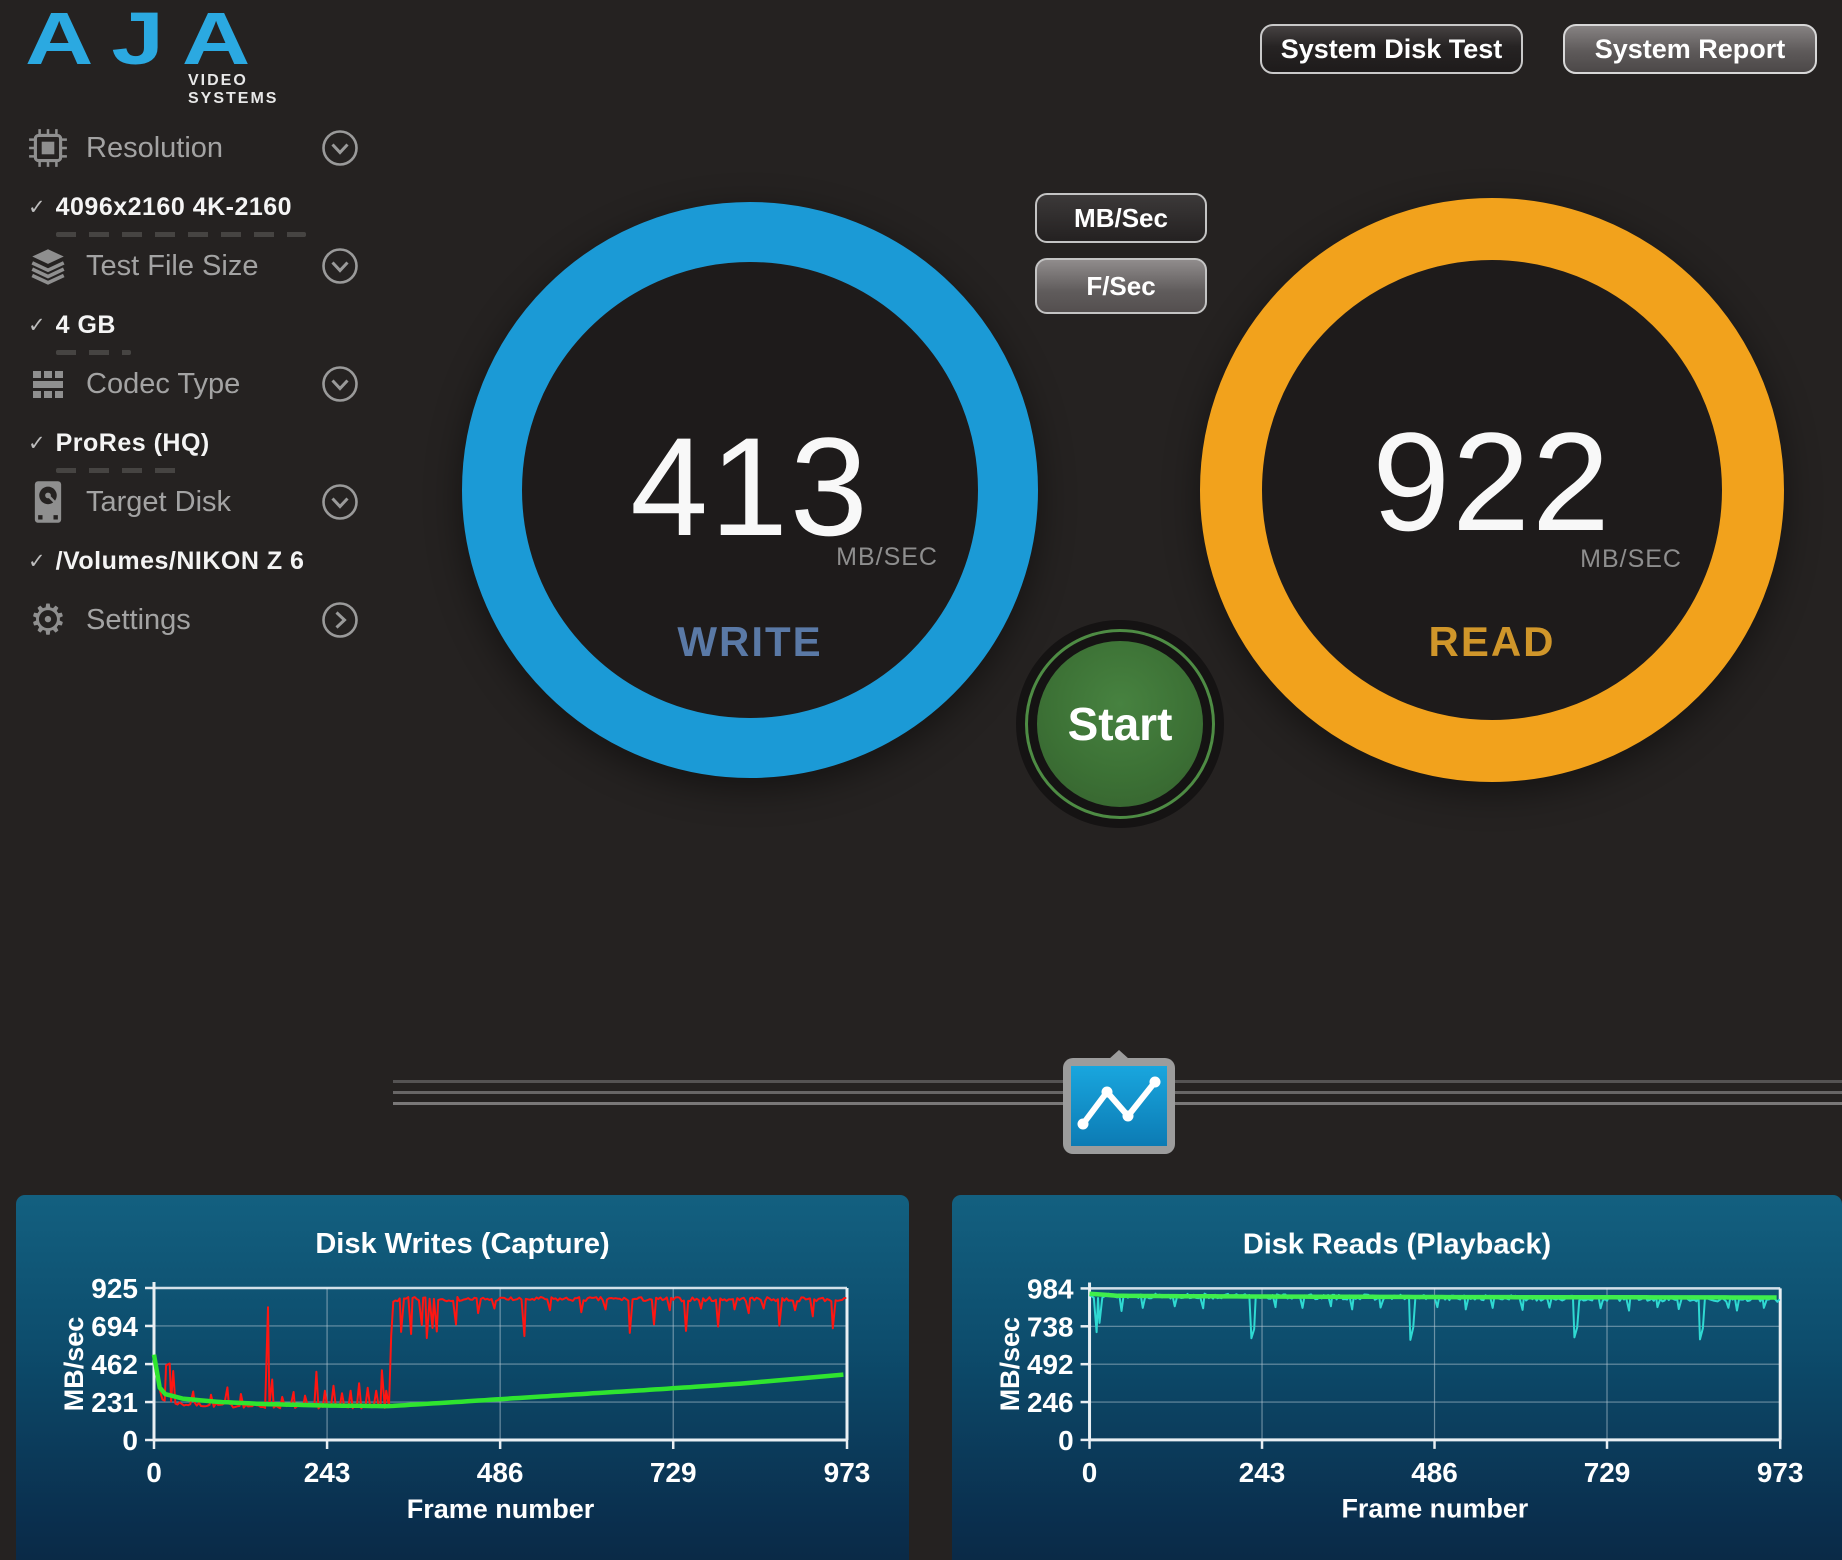  I want to click on start-button: Start, so click(1120, 724).